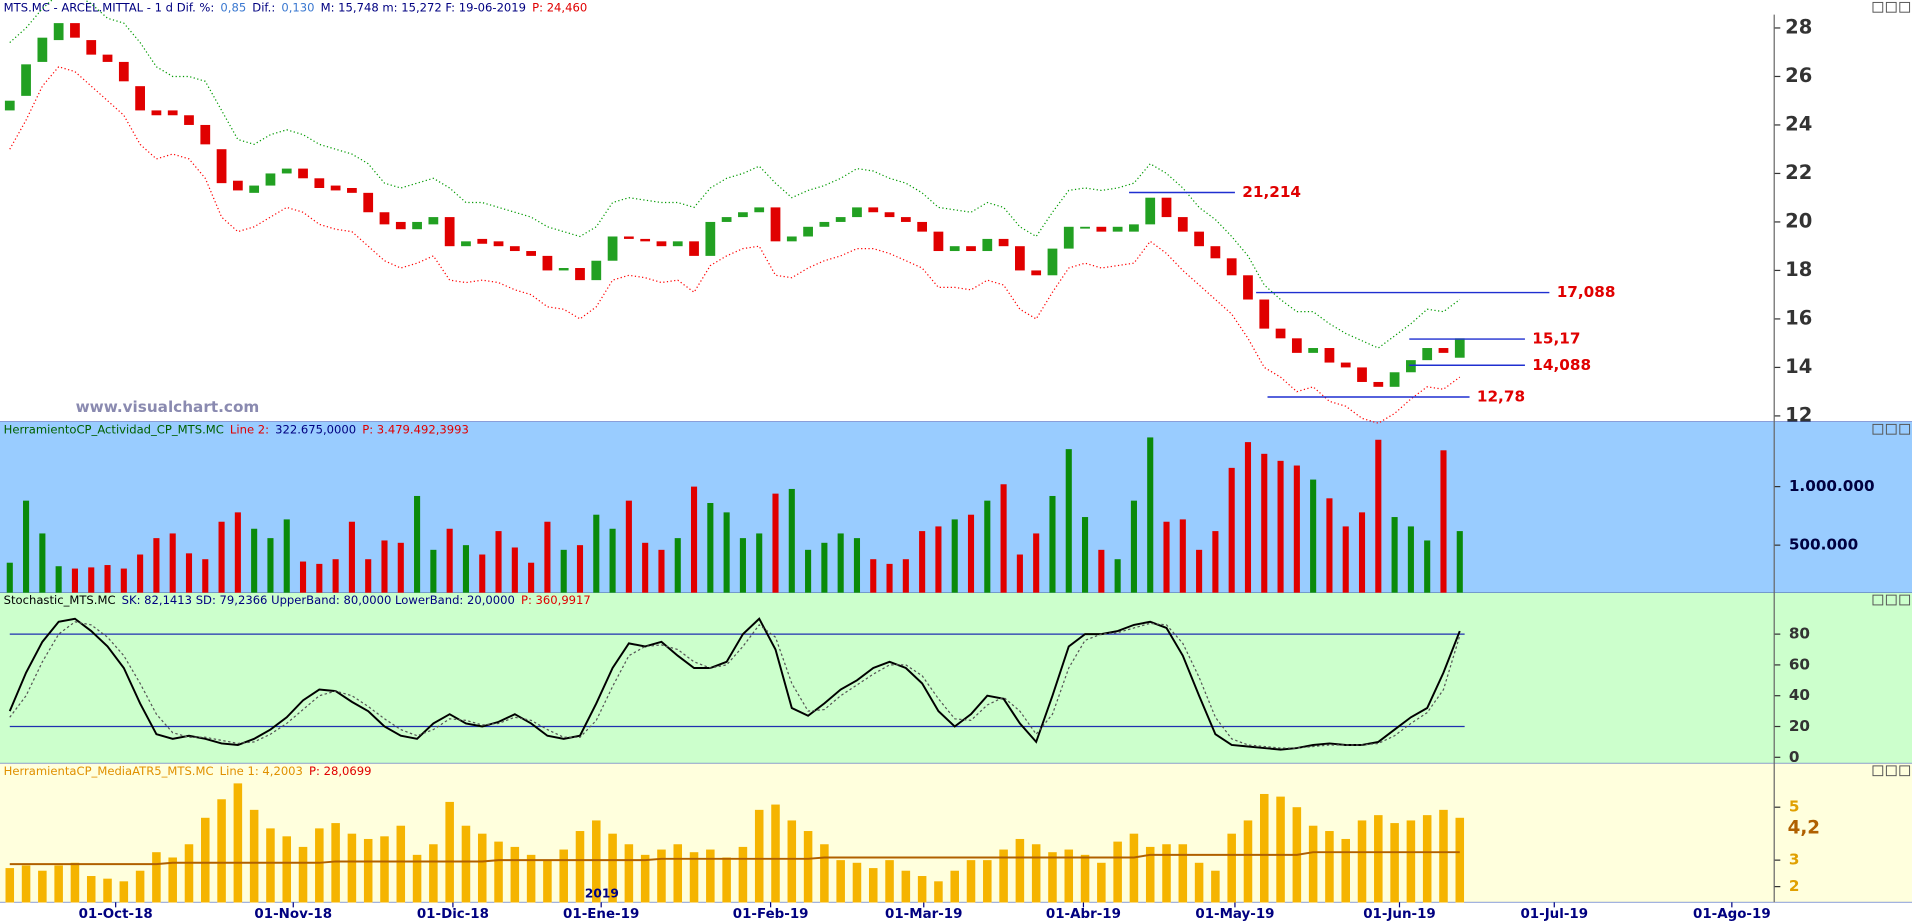 The image size is (1912, 922). Describe the element at coordinates (116, 914) in the screenshot. I see `x-tick-label: 01-Oct-18` at that location.